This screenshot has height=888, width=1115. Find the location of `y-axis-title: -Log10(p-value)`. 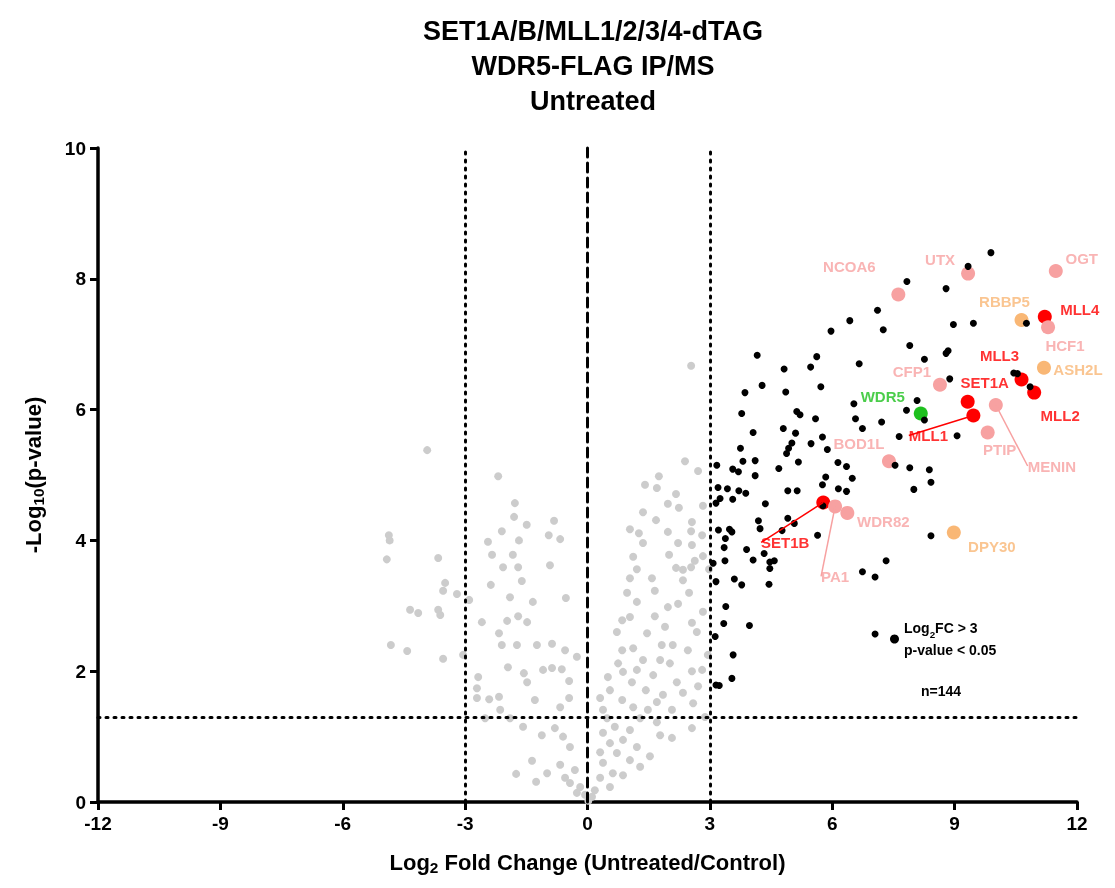

y-axis-title: -Log10(p-value) is located at coordinates (34, 475).